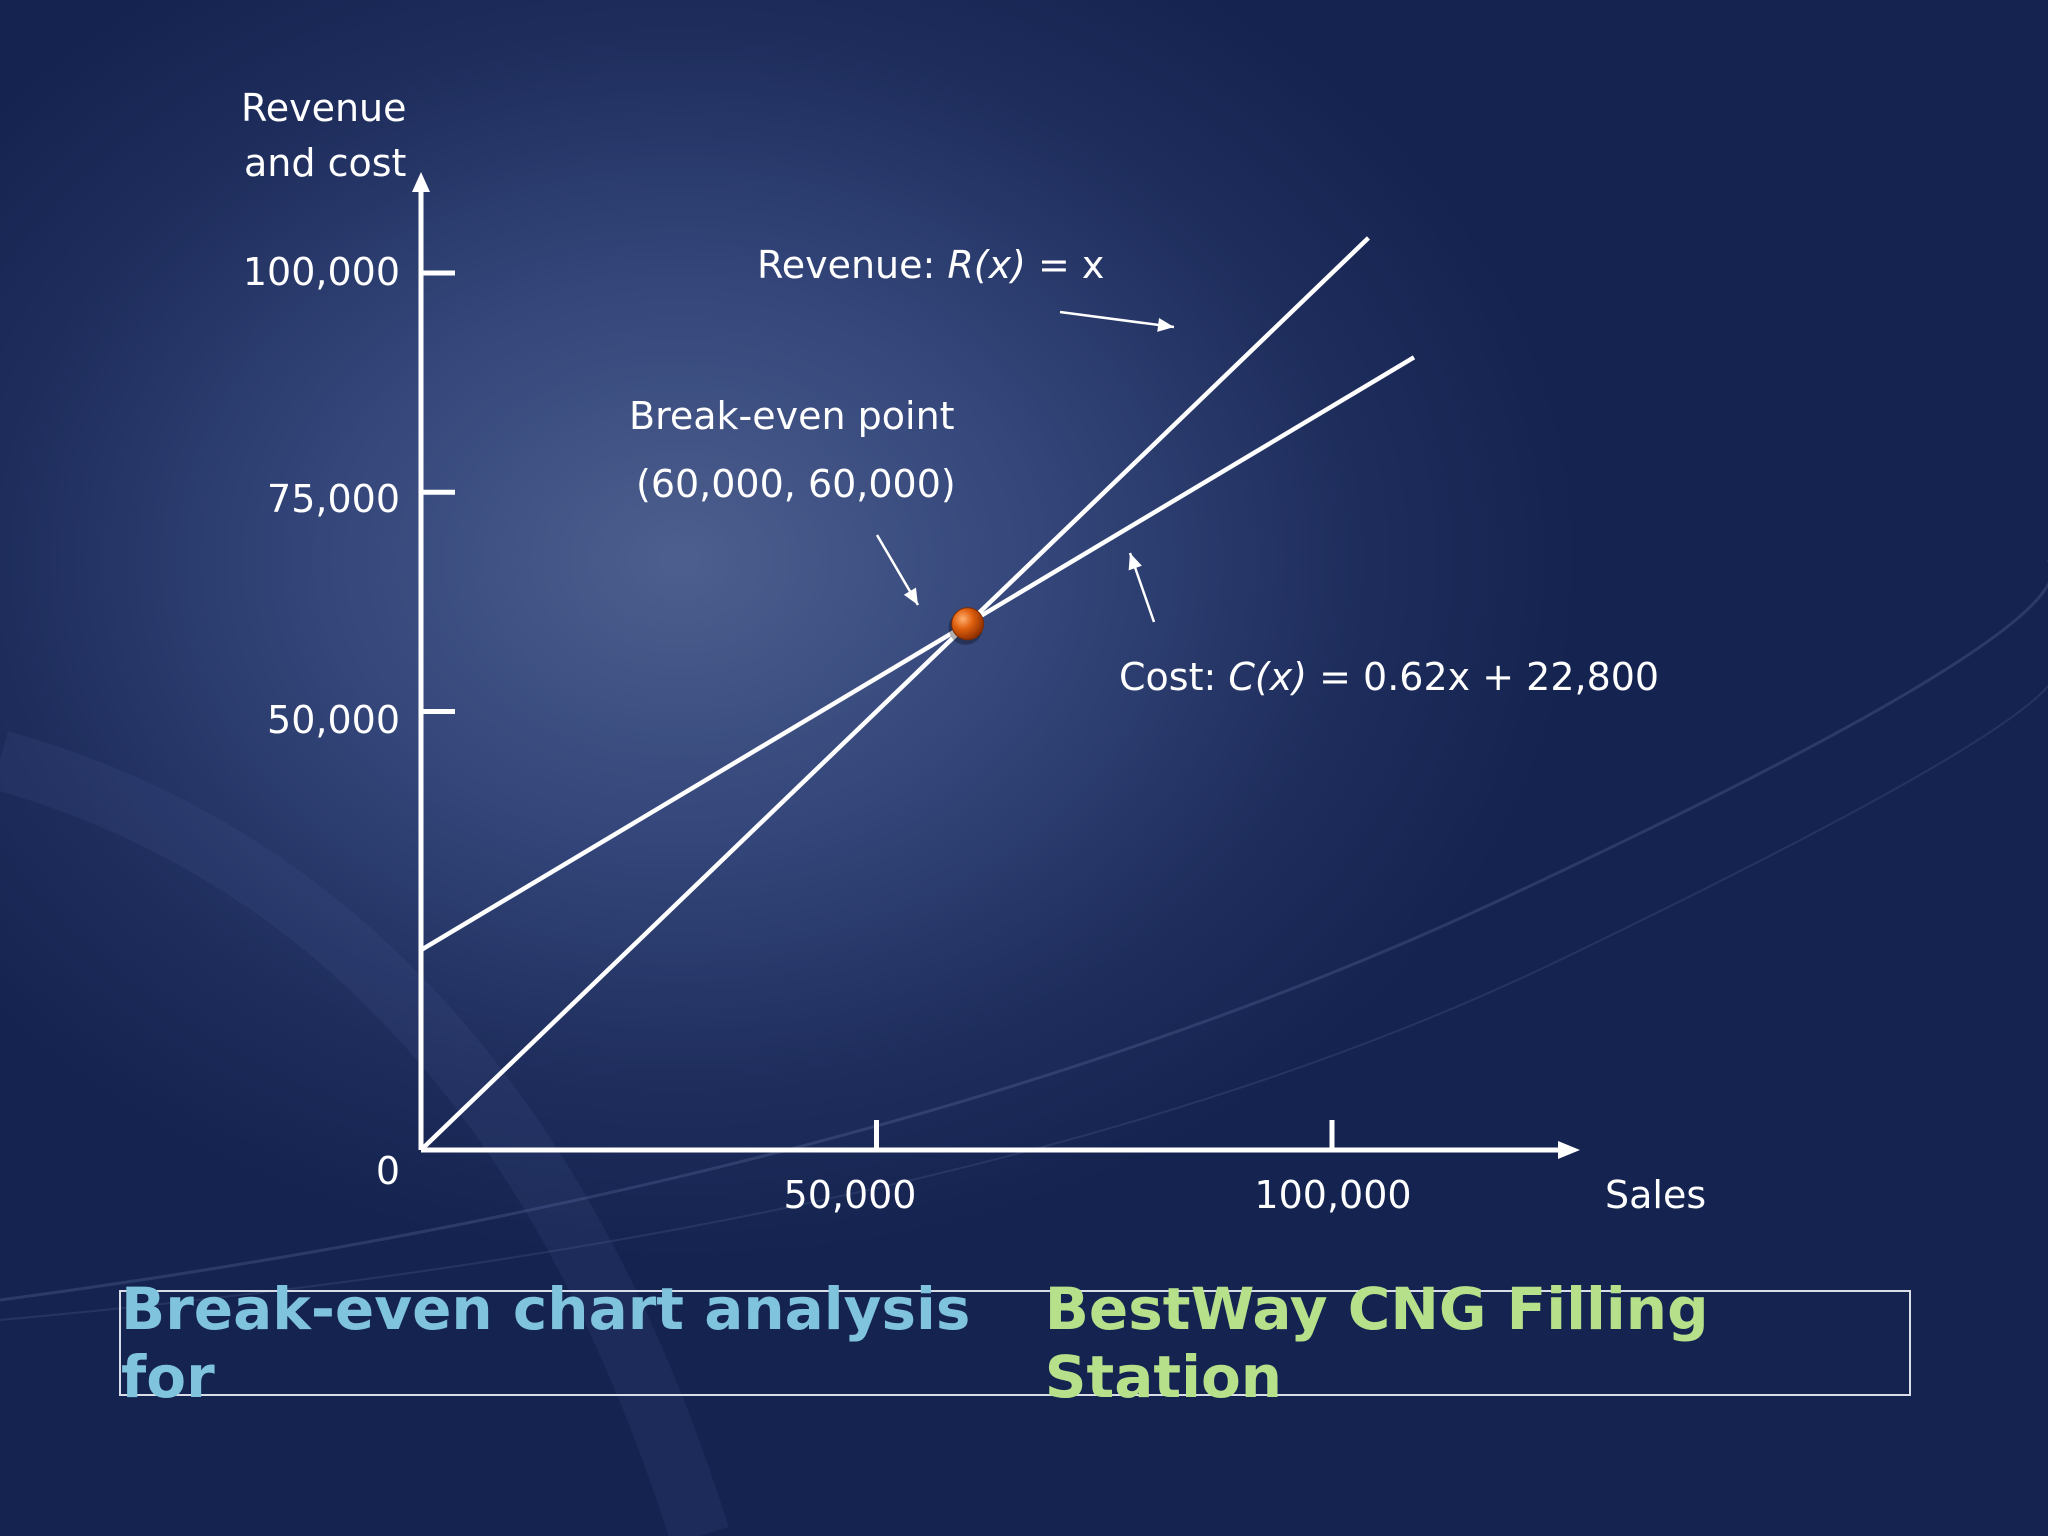  What do you see at coordinates (792, 416) in the screenshot?
I see `break-even-label: Break-even point` at bounding box center [792, 416].